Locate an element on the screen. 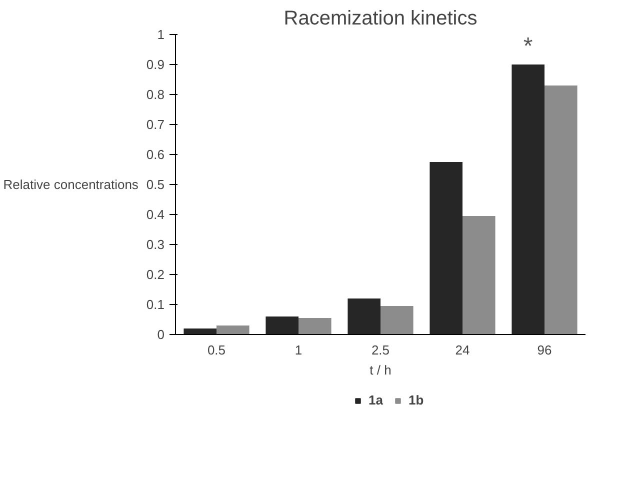  legend-label: 1a is located at coordinates (376, 400).